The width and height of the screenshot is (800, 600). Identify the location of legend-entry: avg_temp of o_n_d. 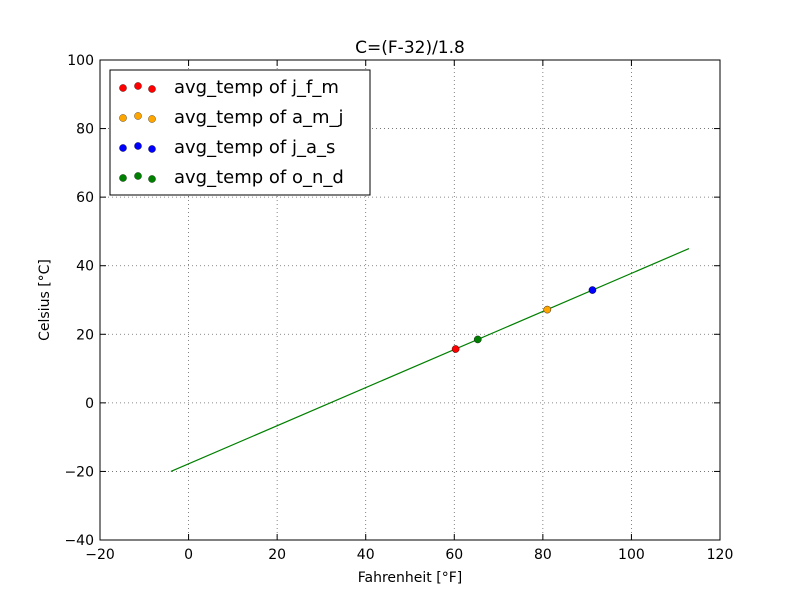
(231, 177).